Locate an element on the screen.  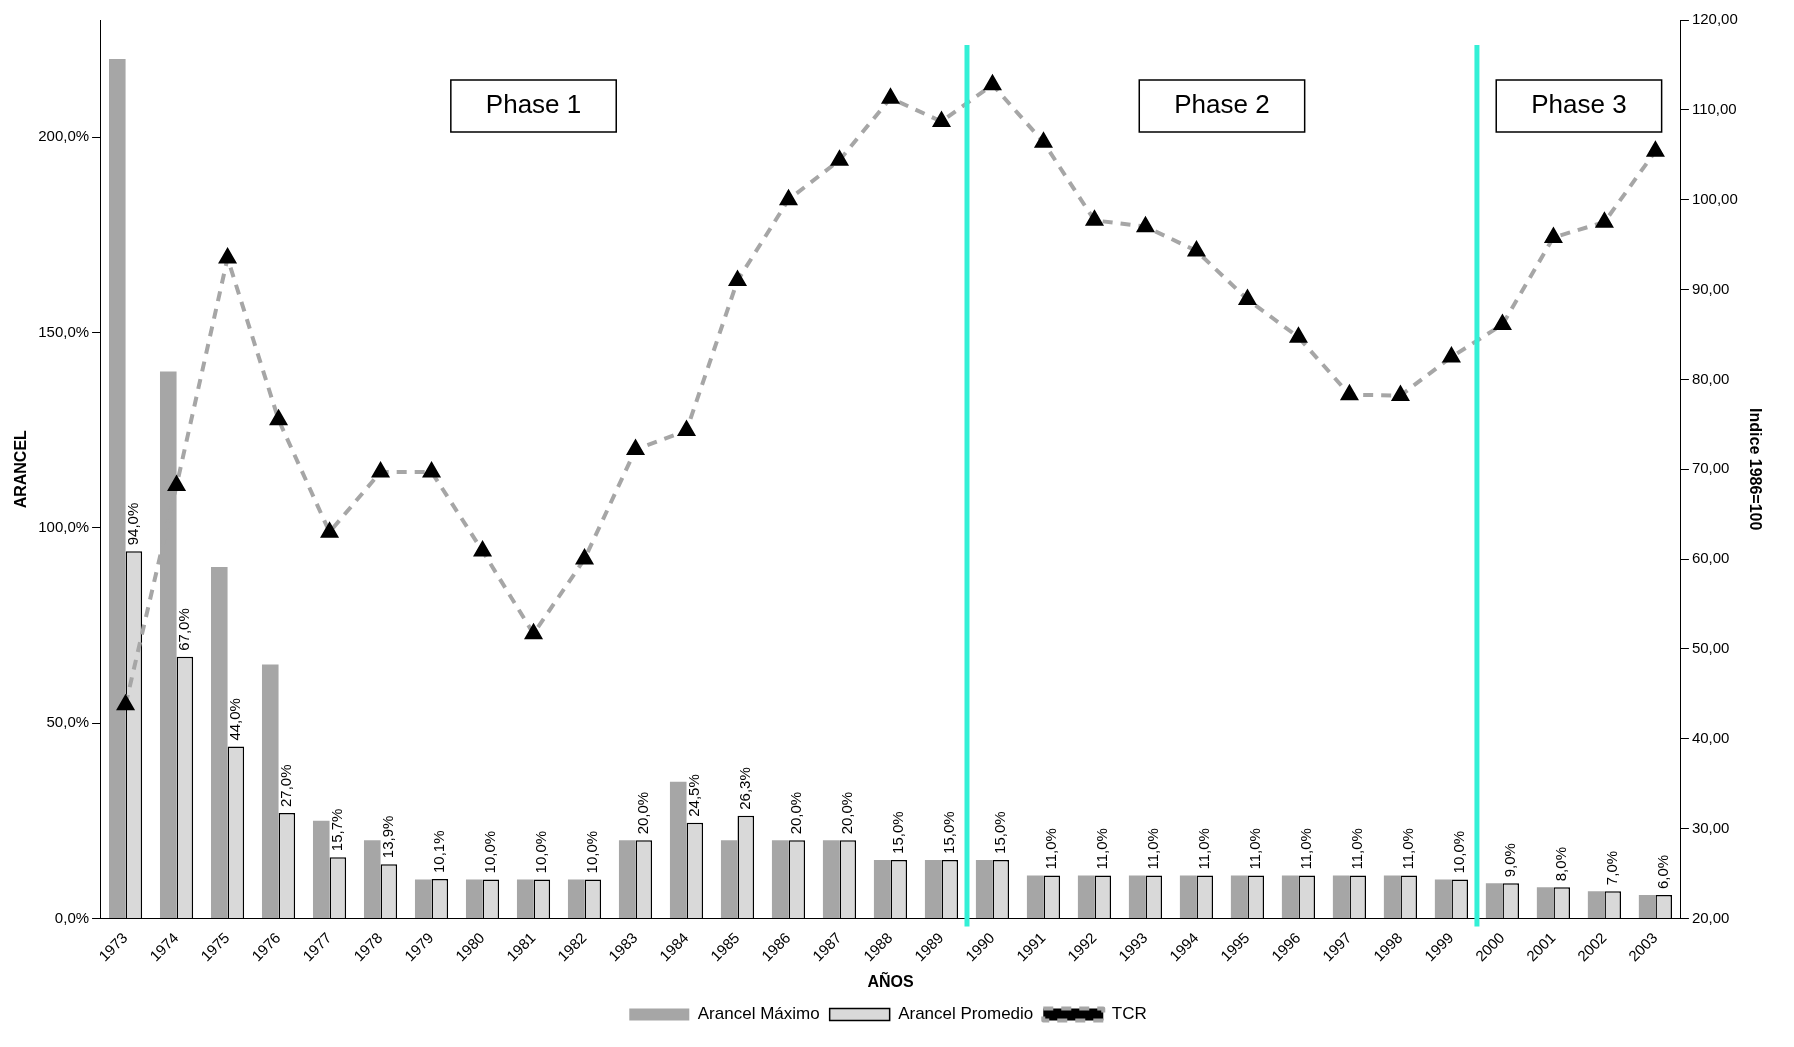
data-label: 10,1% is located at coordinates (438, 852).